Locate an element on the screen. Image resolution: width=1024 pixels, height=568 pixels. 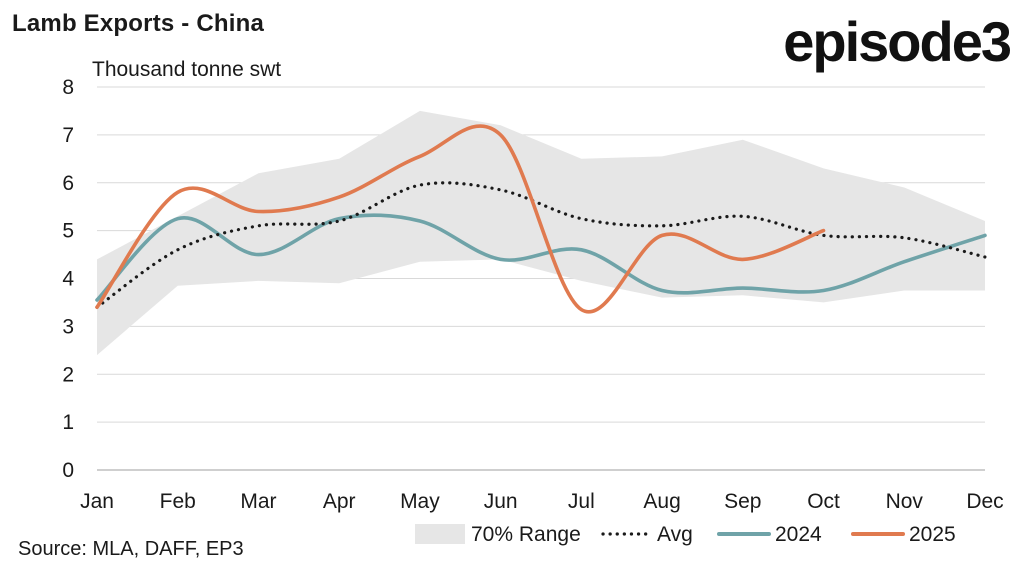
y-tick-label: 8 is located at coordinates (68, 87).